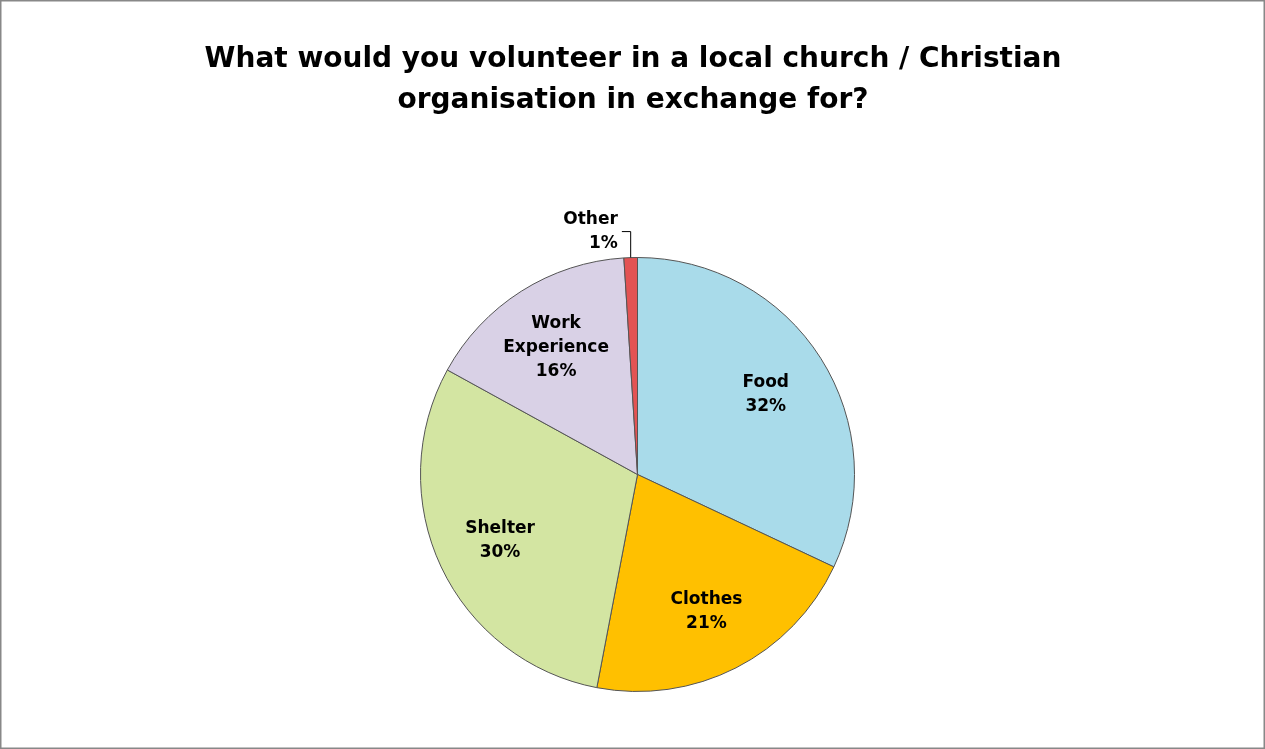 The width and height of the screenshot is (1265, 749). What do you see at coordinates (706, 621) in the screenshot?
I see `data-label: 21%` at bounding box center [706, 621].